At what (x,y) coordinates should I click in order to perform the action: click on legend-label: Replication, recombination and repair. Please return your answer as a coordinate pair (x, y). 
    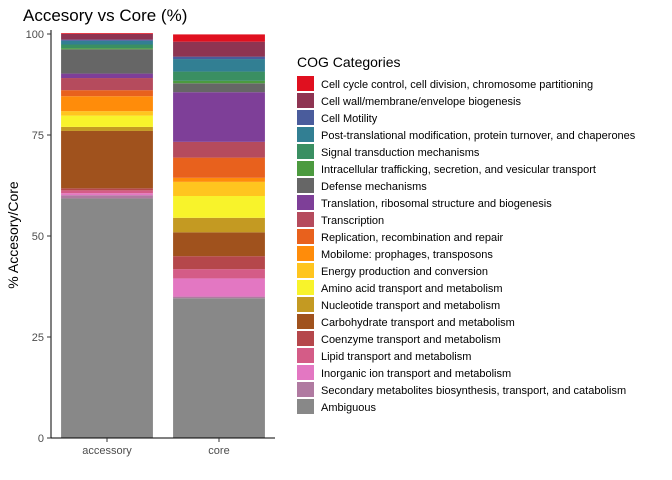
    Looking at the image, I should click on (412, 238).